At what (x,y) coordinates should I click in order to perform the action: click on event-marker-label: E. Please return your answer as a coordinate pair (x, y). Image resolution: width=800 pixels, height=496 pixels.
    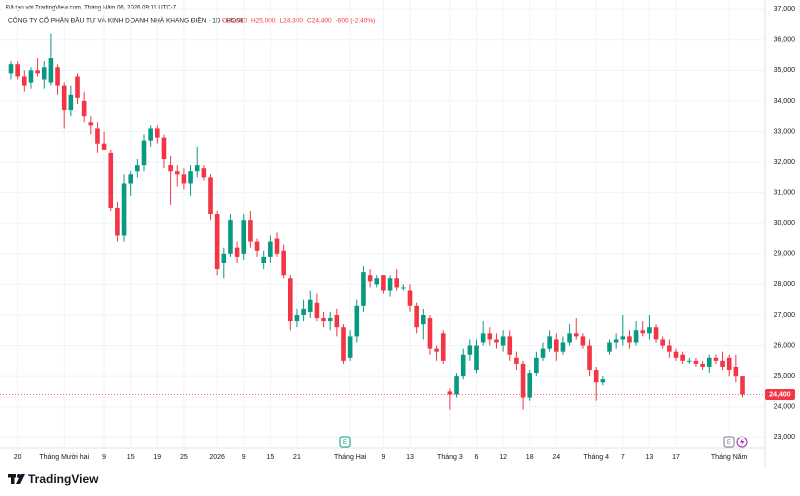
    Looking at the image, I should click on (345, 443).